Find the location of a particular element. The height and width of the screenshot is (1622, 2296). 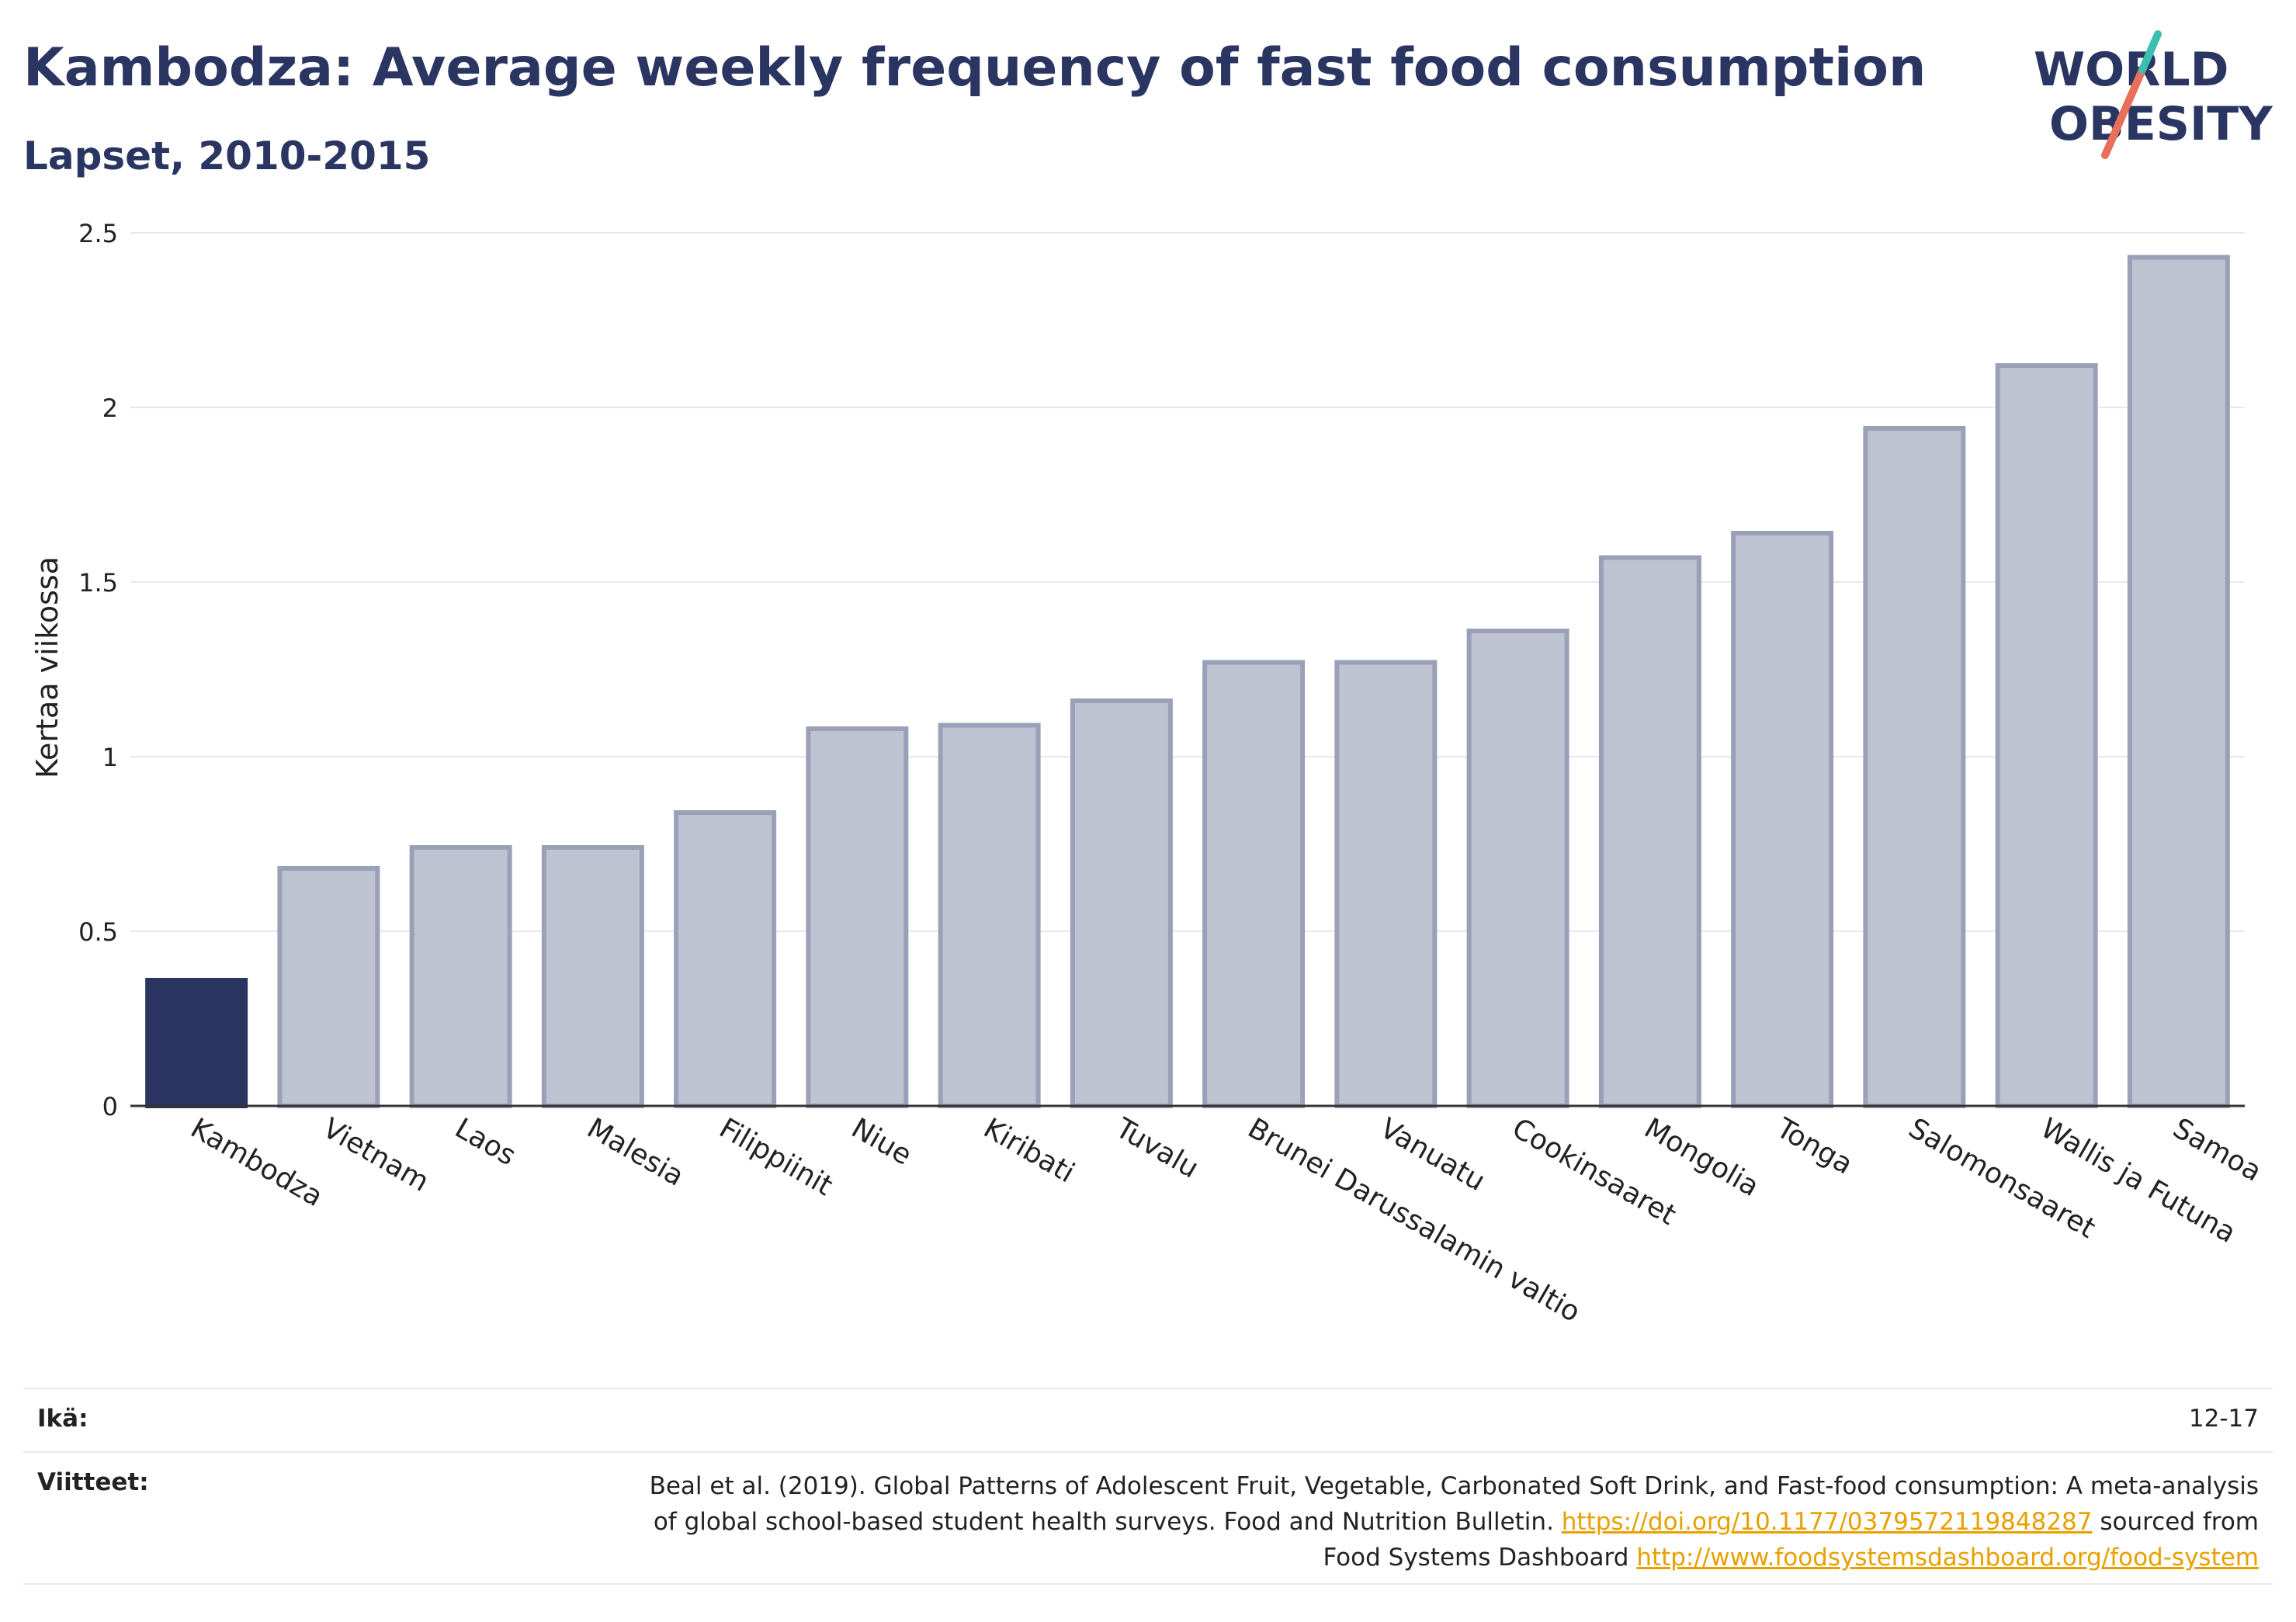

y-tick-label: 2 is located at coordinates (110, 408).